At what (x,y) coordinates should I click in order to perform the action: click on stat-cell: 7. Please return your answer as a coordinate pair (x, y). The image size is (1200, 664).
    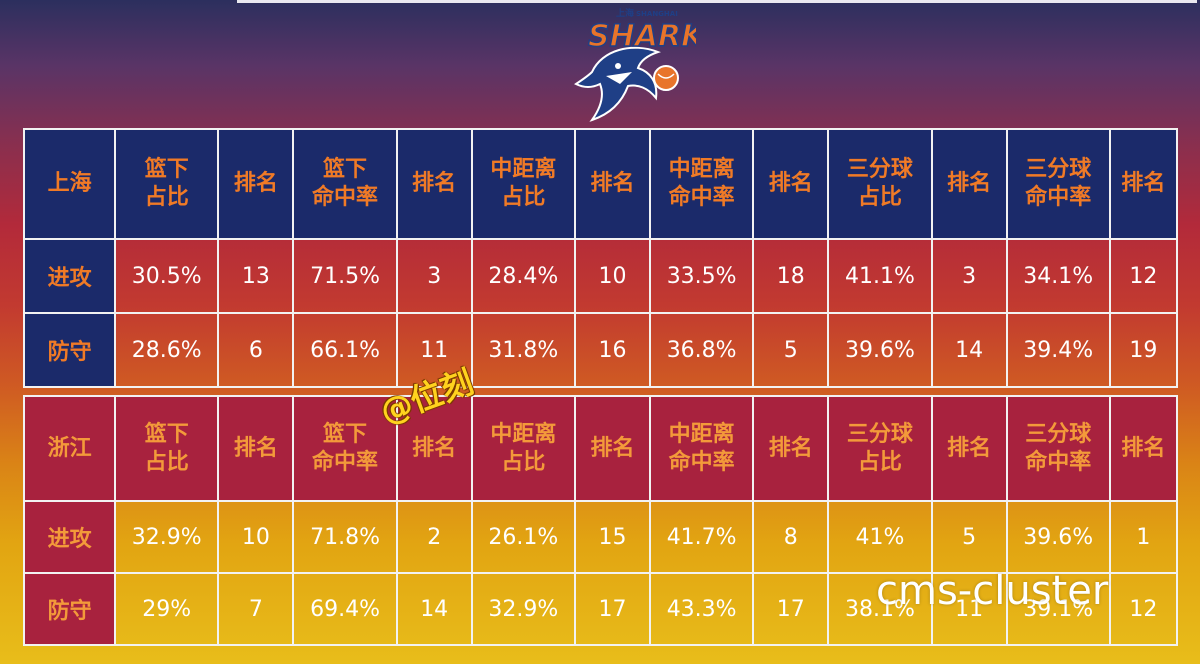
    Looking at the image, I should click on (256, 609).